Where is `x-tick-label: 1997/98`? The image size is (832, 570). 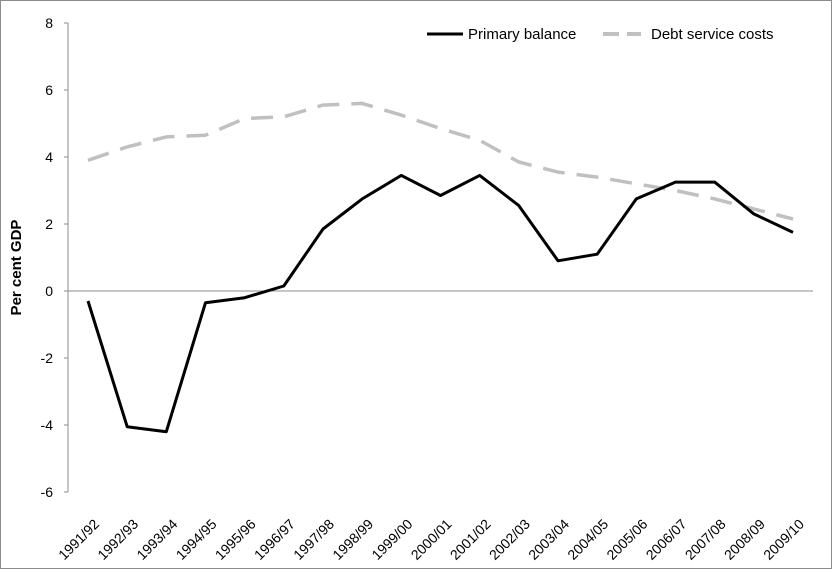 x-tick-label: 1997/98 is located at coordinates (313, 539).